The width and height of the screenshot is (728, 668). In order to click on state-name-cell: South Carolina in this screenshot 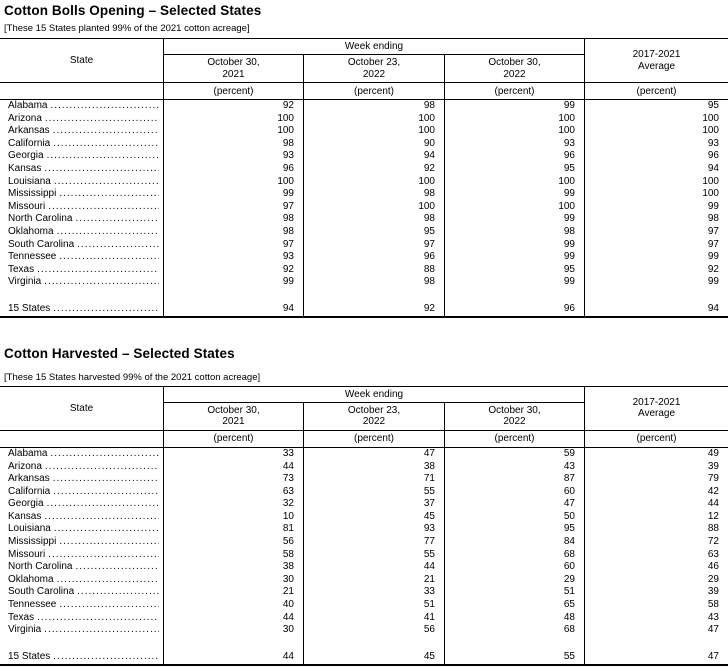, I will do `click(82, 245)`.